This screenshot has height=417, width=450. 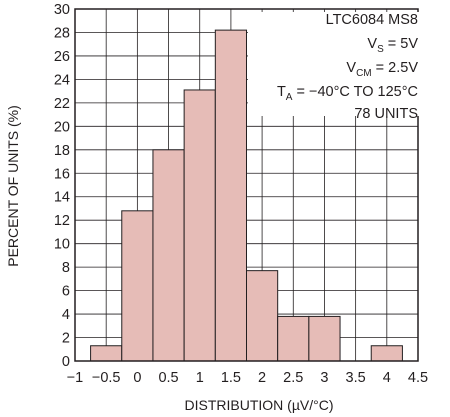 What do you see at coordinates (324, 378) in the screenshot?
I see `x-tick-label: 3` at bounding box center [324, 378].